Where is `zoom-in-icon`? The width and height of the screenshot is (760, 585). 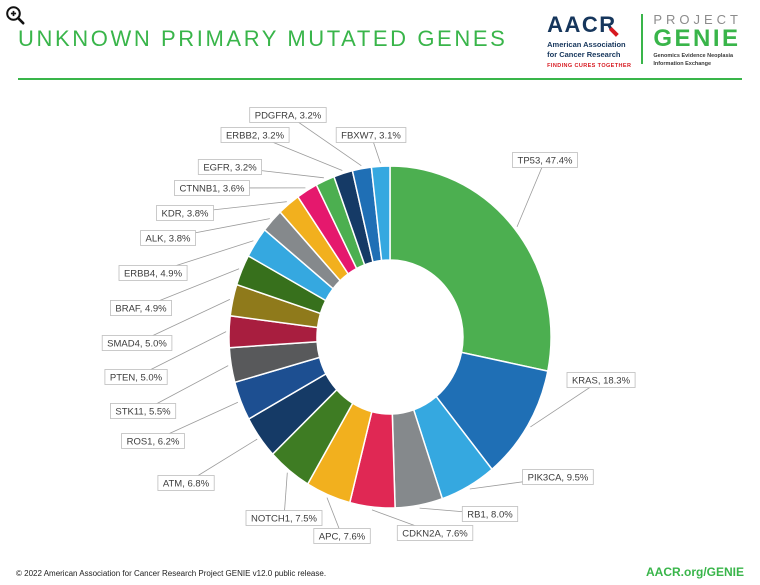 zoom-in-icon is located at coordinates (16, 16).